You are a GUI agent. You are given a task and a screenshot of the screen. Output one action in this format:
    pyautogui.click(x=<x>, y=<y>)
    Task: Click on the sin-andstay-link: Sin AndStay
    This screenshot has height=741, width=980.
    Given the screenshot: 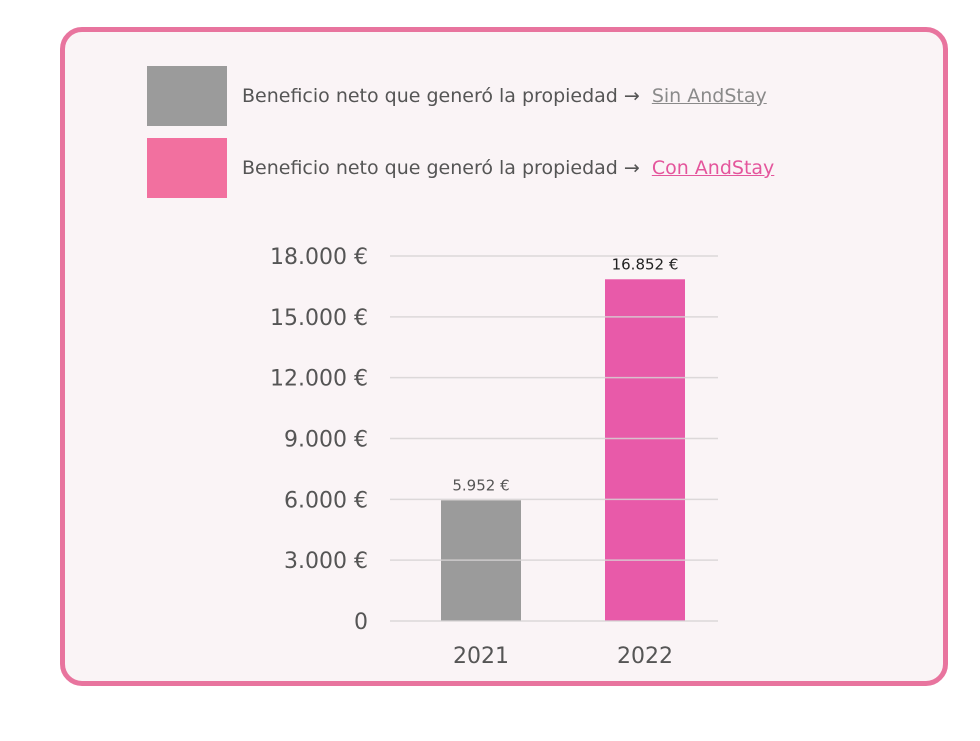 What is the action you would take?
    pyautogui.click(x=709, y=96)
    